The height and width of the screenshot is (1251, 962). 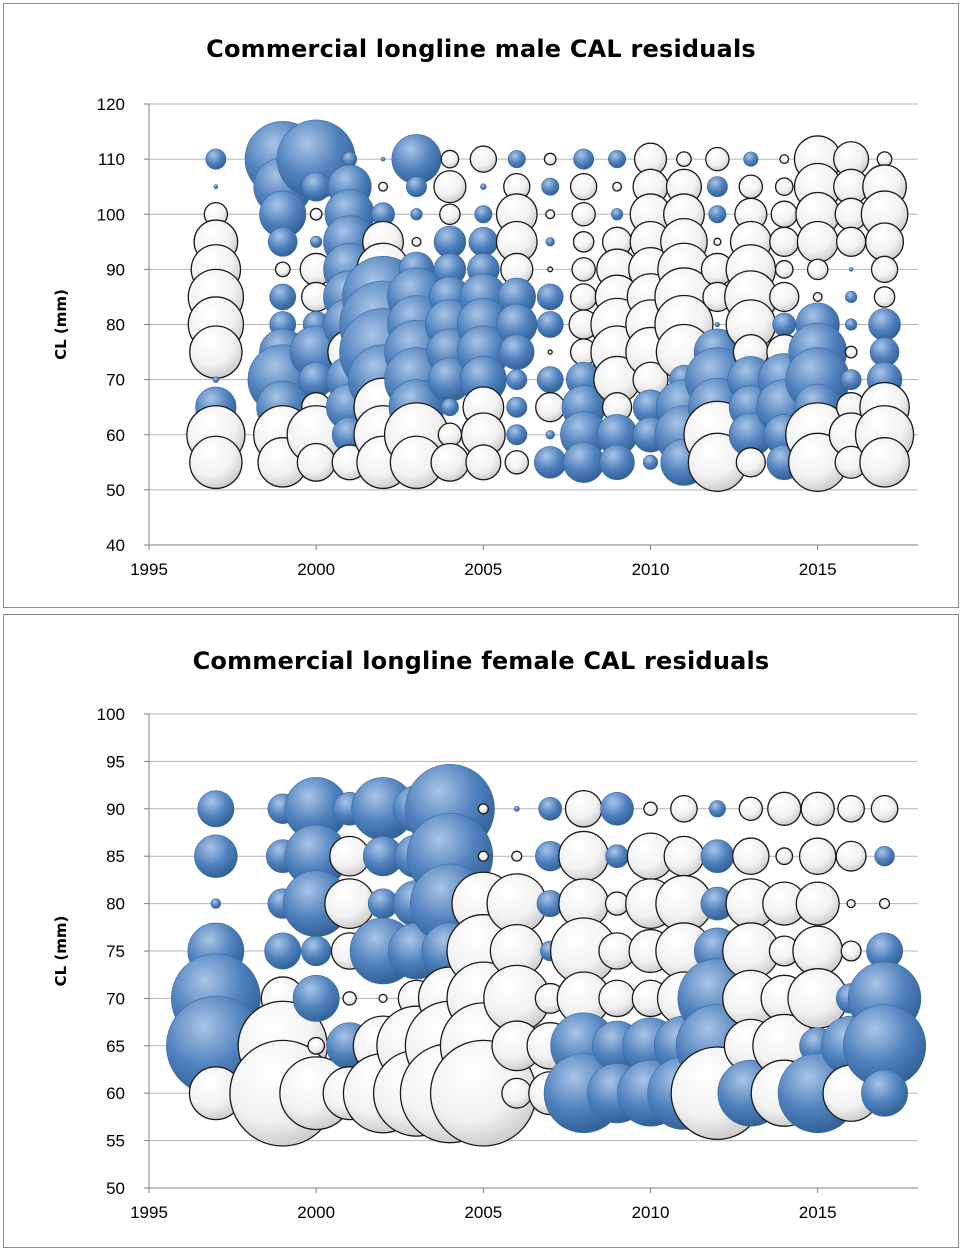 I want to click on chart-title: Commercial longline female CAL residuals, so click(x=481, y=661).